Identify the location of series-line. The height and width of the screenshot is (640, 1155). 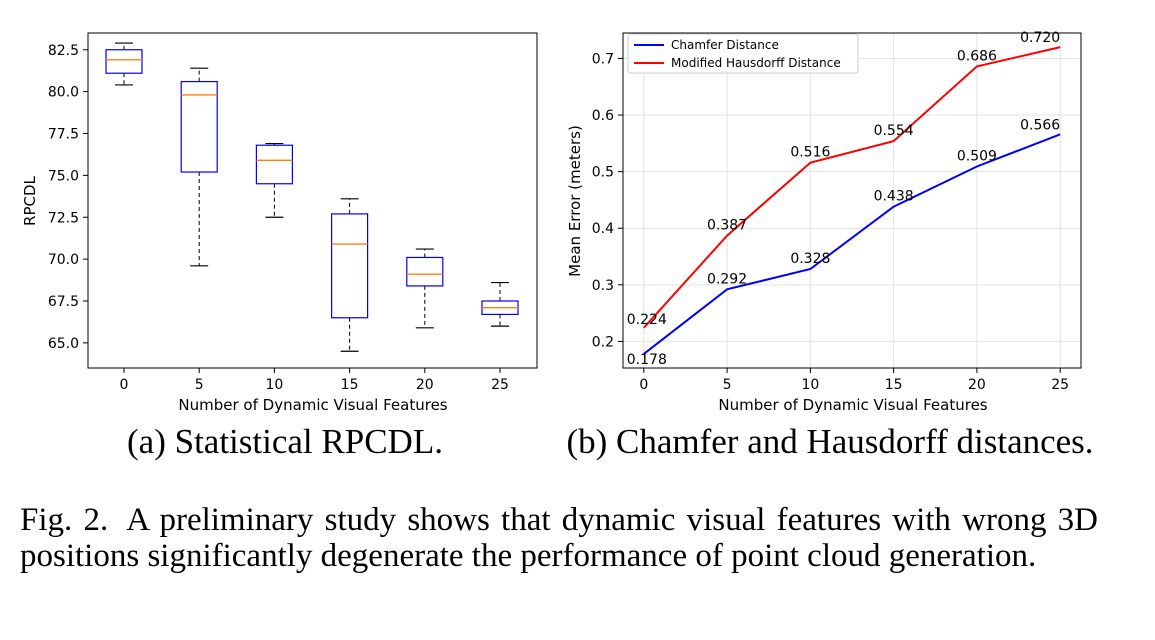
(852, 244).